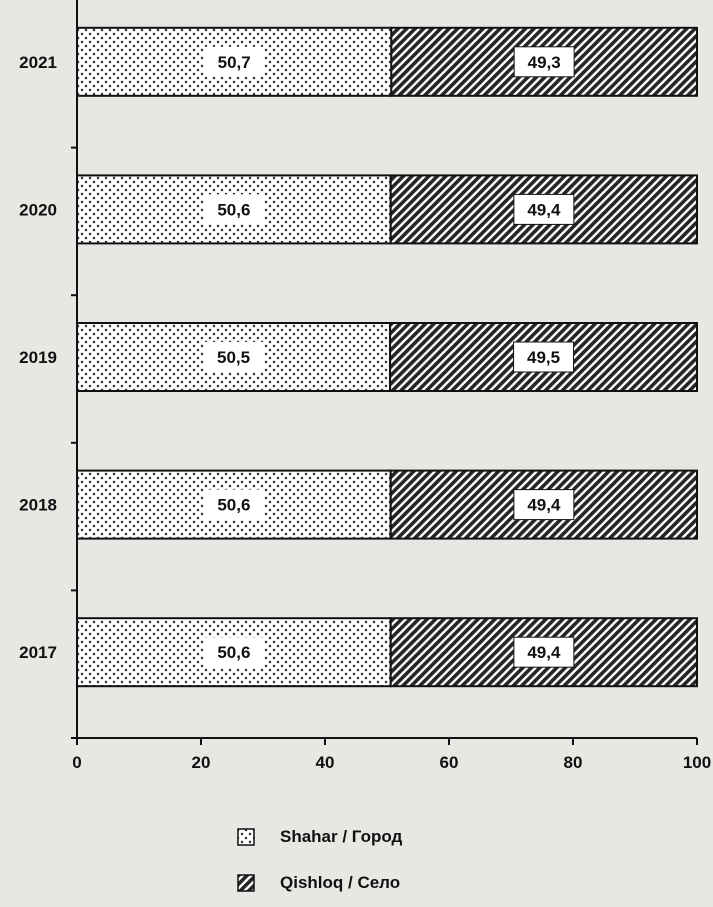 This screenshot has height=907, width=713. What do you see at coordinates (246, 837) in the screenshot?
I see `legend-swatch-shahar` at bounding box center [246, 837].